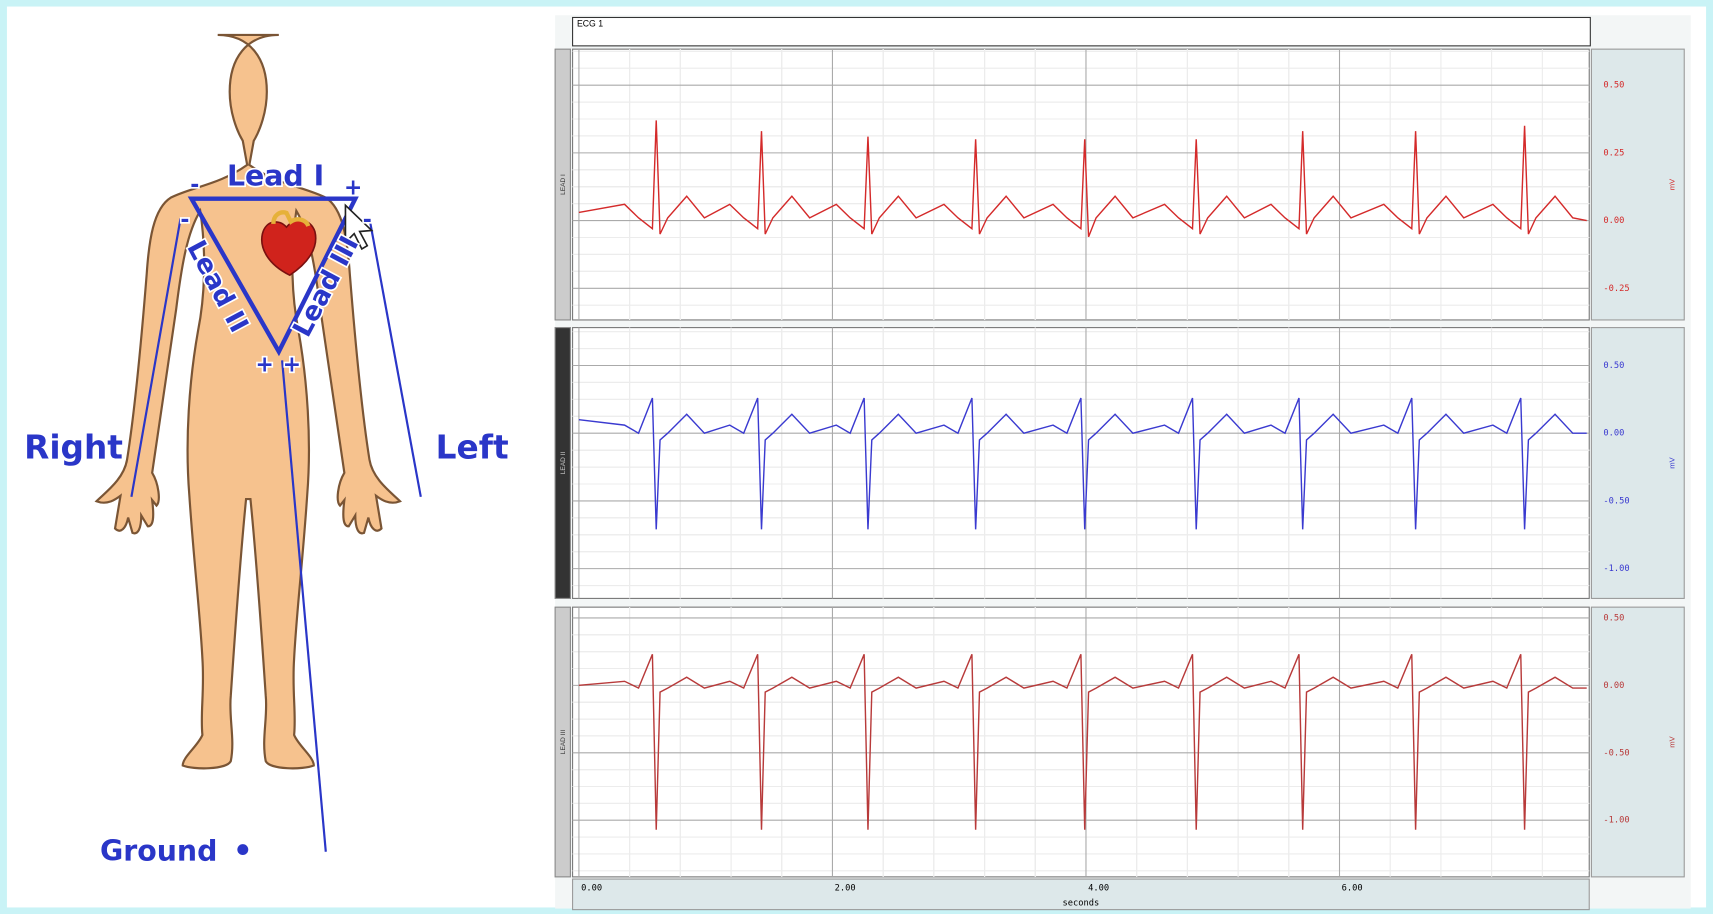  What do you see at coordinates (275, 176) in the screenshot?
I see `lead-label: Lead I` at bounding box center [275, 176].